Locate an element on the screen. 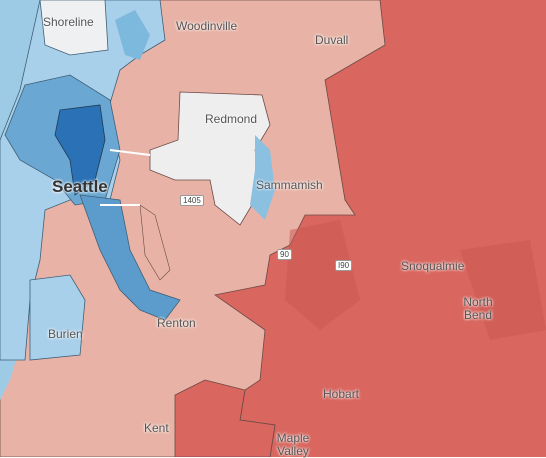 The height and width of the screenshot is (458, 546). place-label: Shoreline is located at coordinates (68, 22).